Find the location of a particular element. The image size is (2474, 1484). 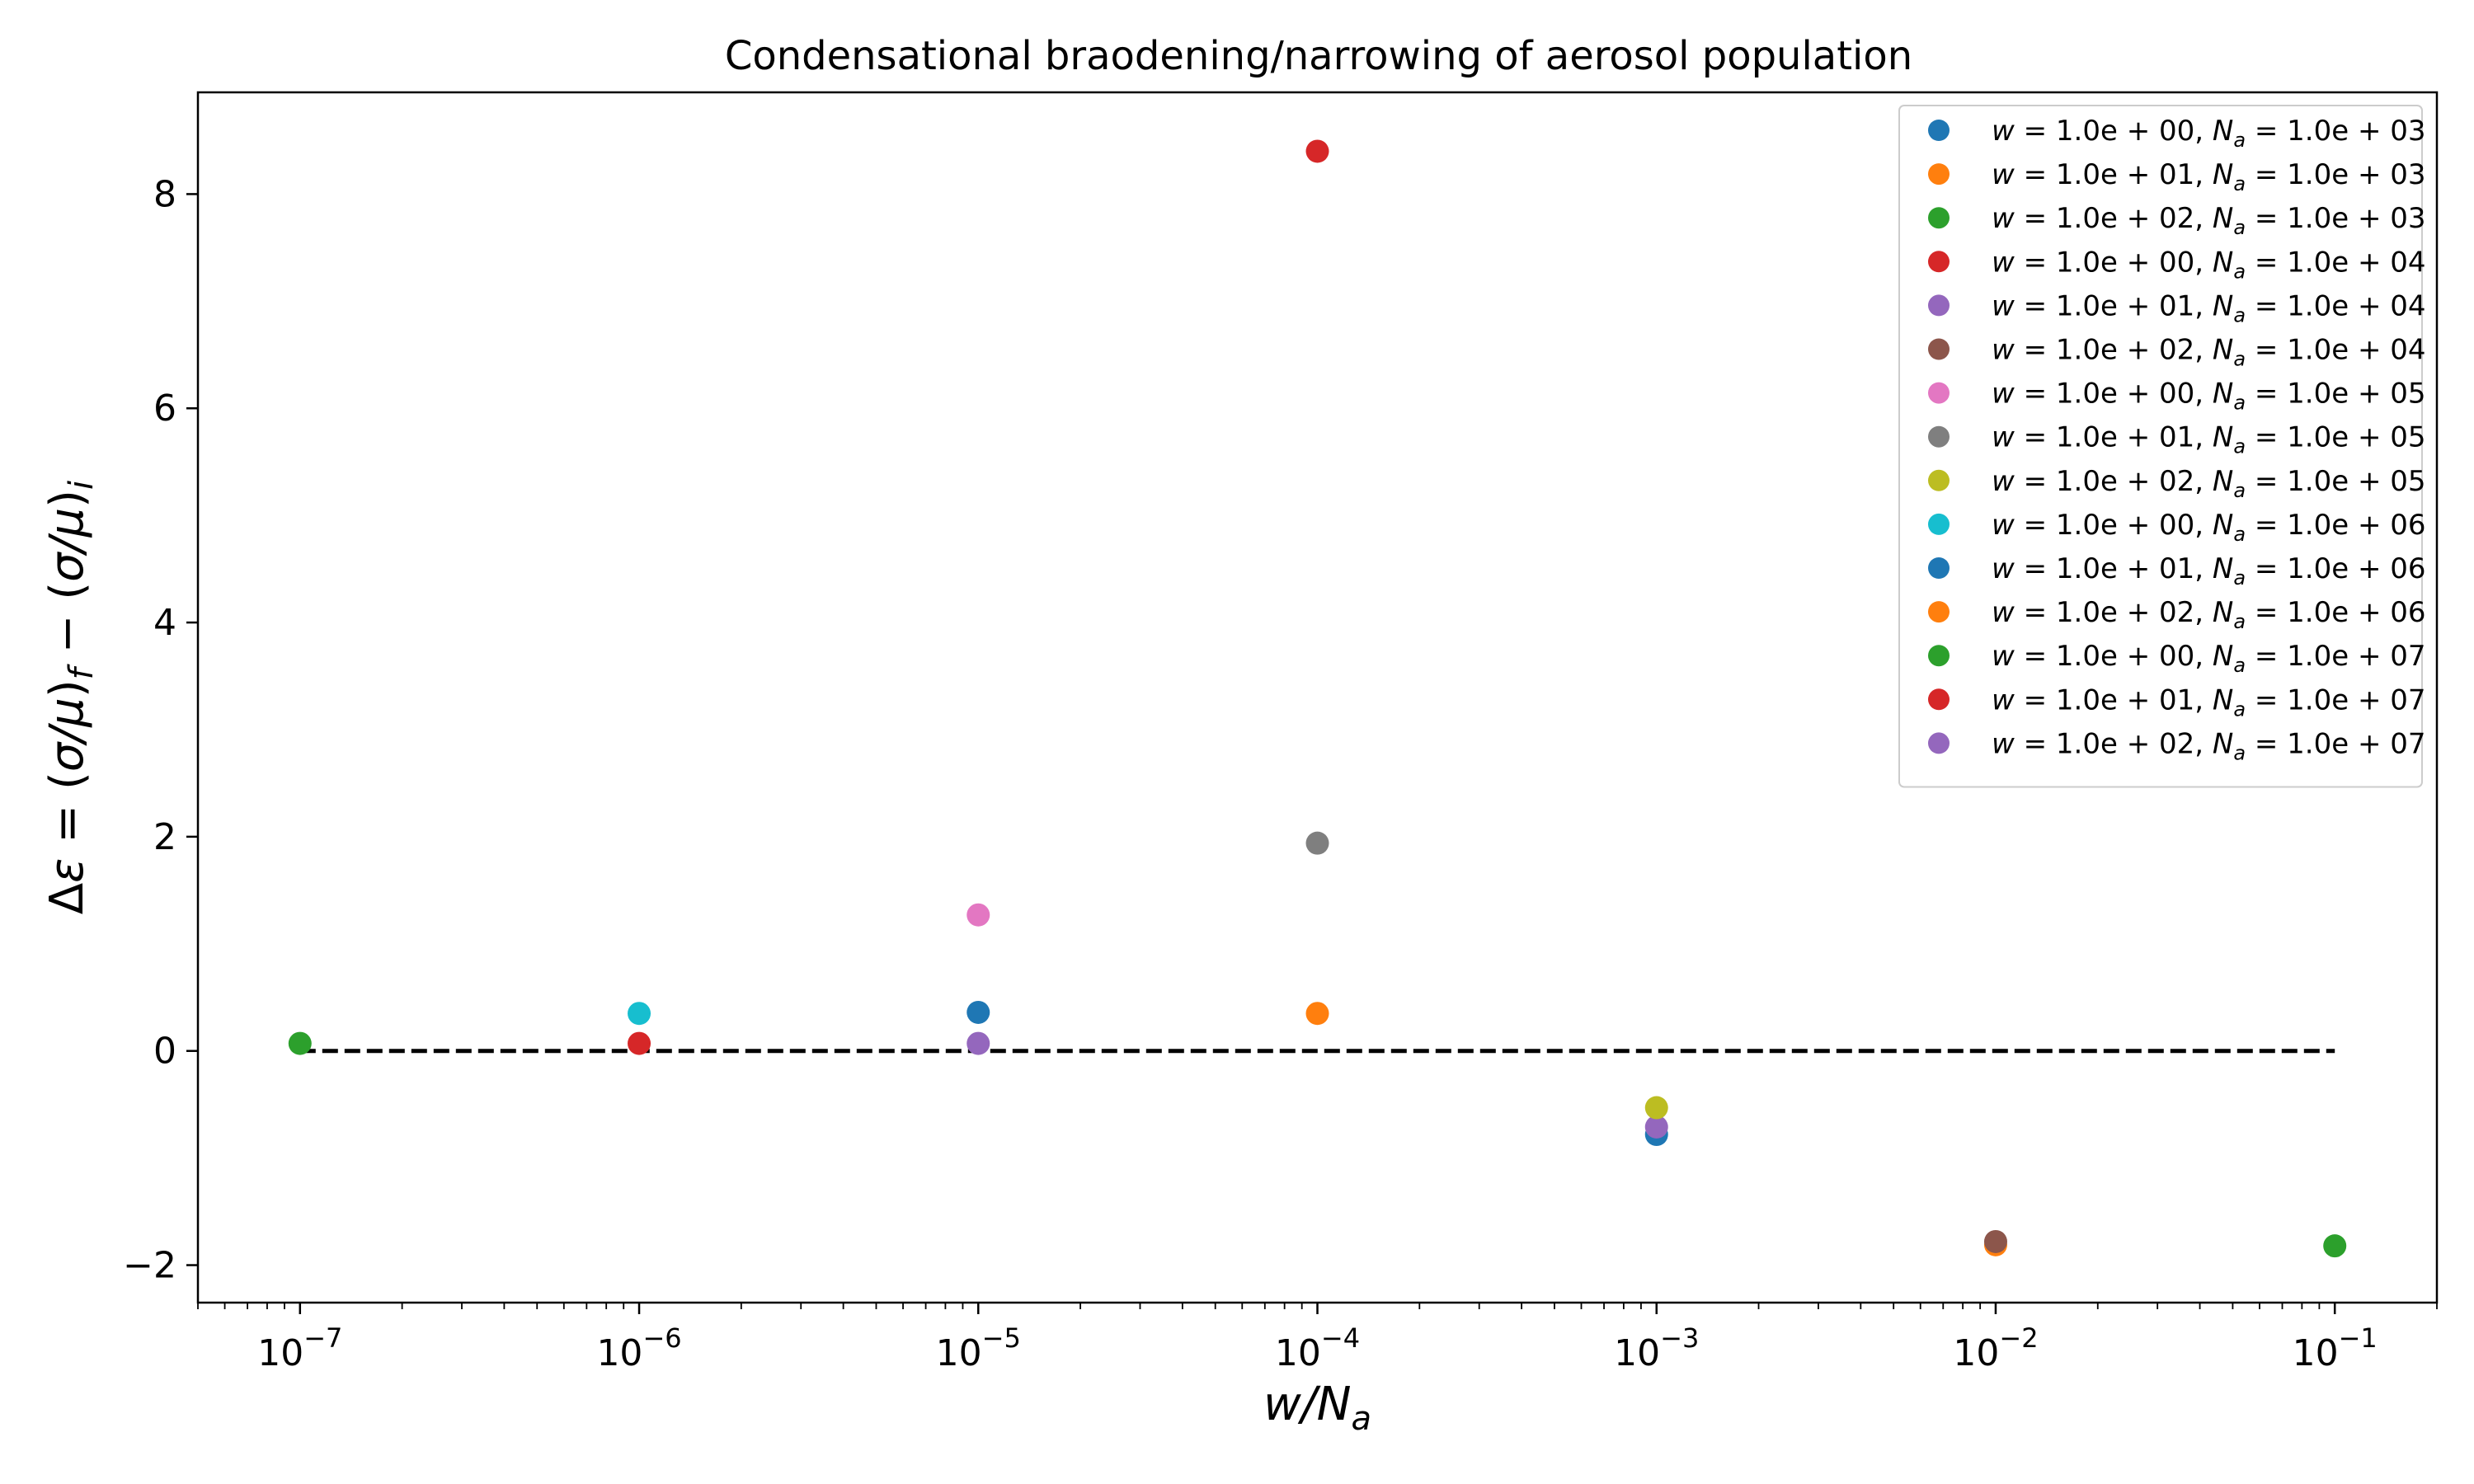

x-tick-label: 10⁻³ is located at coordinates (1656, 1348).